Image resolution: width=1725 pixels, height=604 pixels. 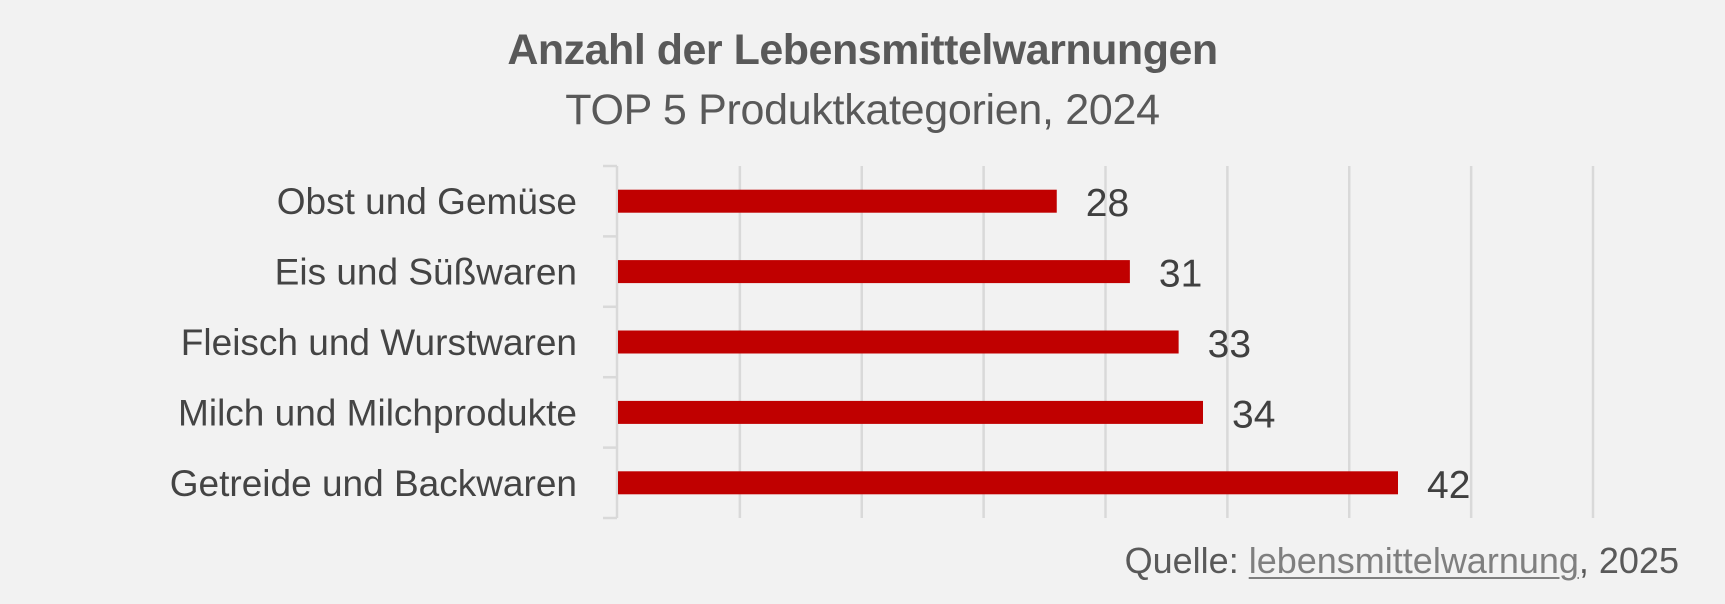 I want to click on category-label: Obst und Gemüse, so click(x=427, y=201).